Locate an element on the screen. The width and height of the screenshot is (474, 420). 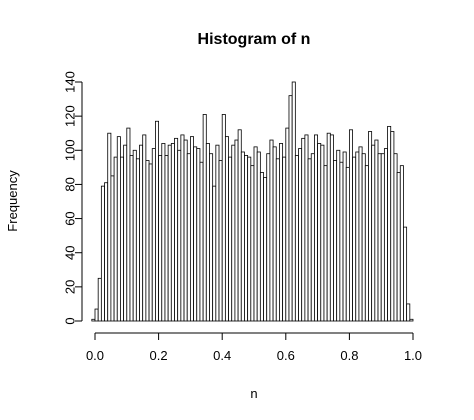
x-axis: 0.0 0.2 0.4 0.6 0.8 1.0 is located at coordinates (254, 347).